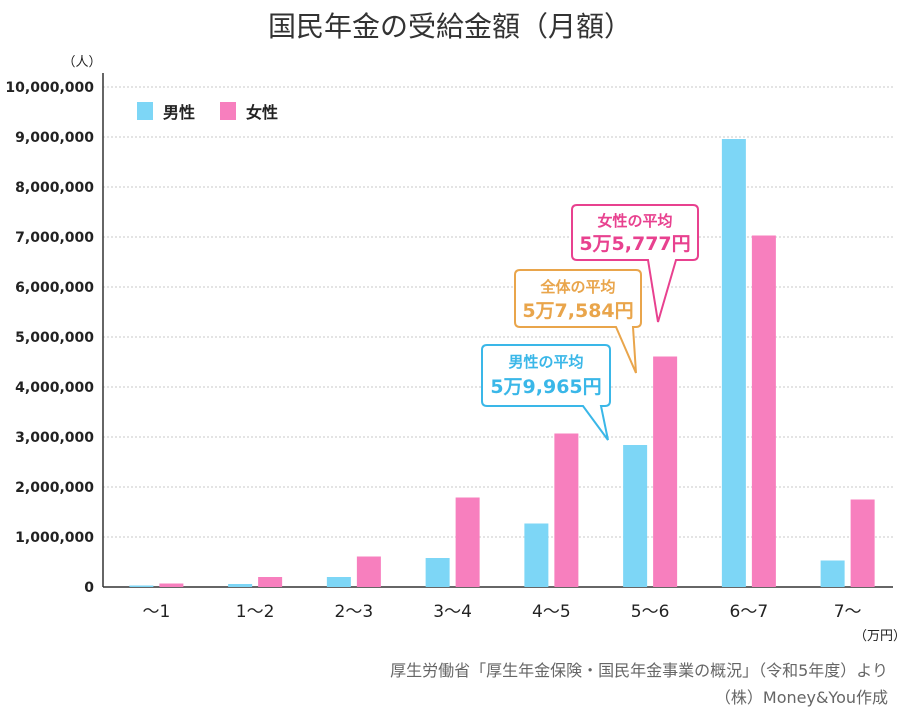 This screenshot has height=712, width=900. I want to click on source-line-2: （株）Money&You作成, so click(801, 697).